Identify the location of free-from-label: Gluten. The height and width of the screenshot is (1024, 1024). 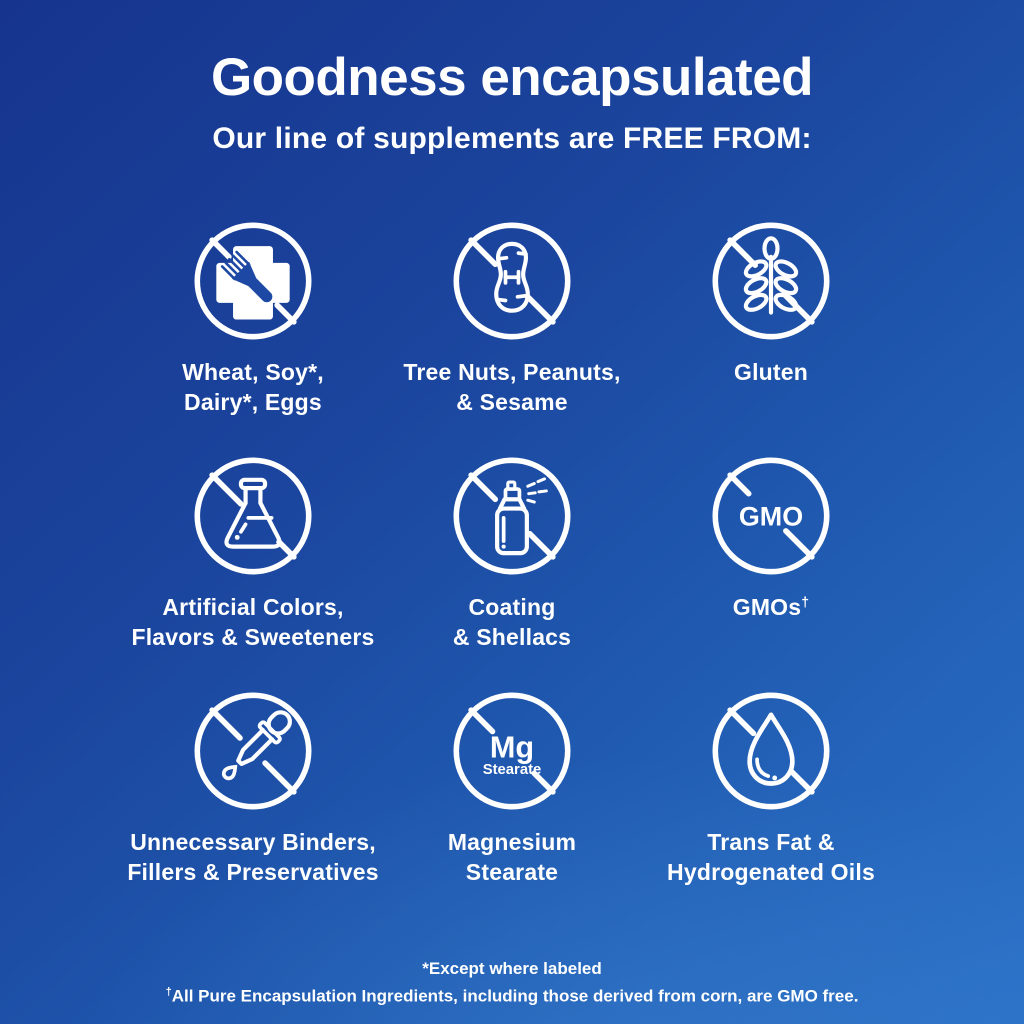
(771, 372).